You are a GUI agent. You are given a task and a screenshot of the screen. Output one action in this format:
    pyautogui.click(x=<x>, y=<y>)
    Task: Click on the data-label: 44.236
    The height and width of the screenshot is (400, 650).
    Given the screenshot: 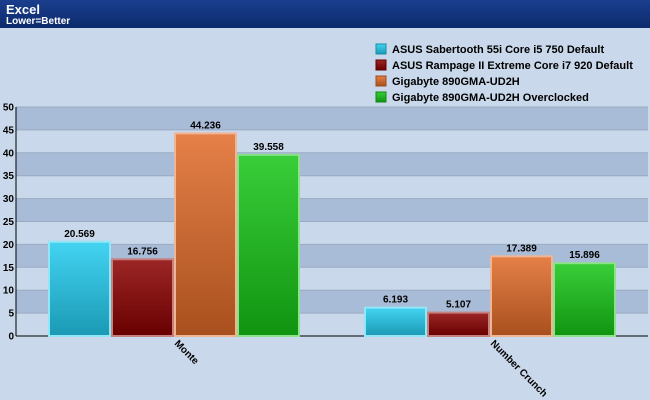 What is the action you would take?
    pyautogui.click(x=205, y=125)
    